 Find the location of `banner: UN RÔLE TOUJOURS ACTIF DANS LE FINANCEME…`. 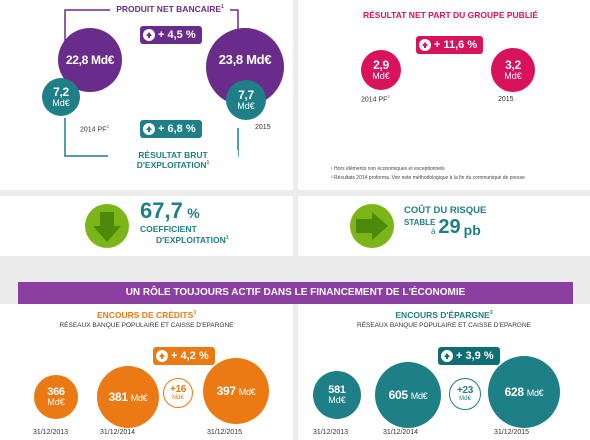

banner: UN RÔLE TOUJOURS ACTIF DANS LE FINANCEME… is located at coordinates (295, 293).